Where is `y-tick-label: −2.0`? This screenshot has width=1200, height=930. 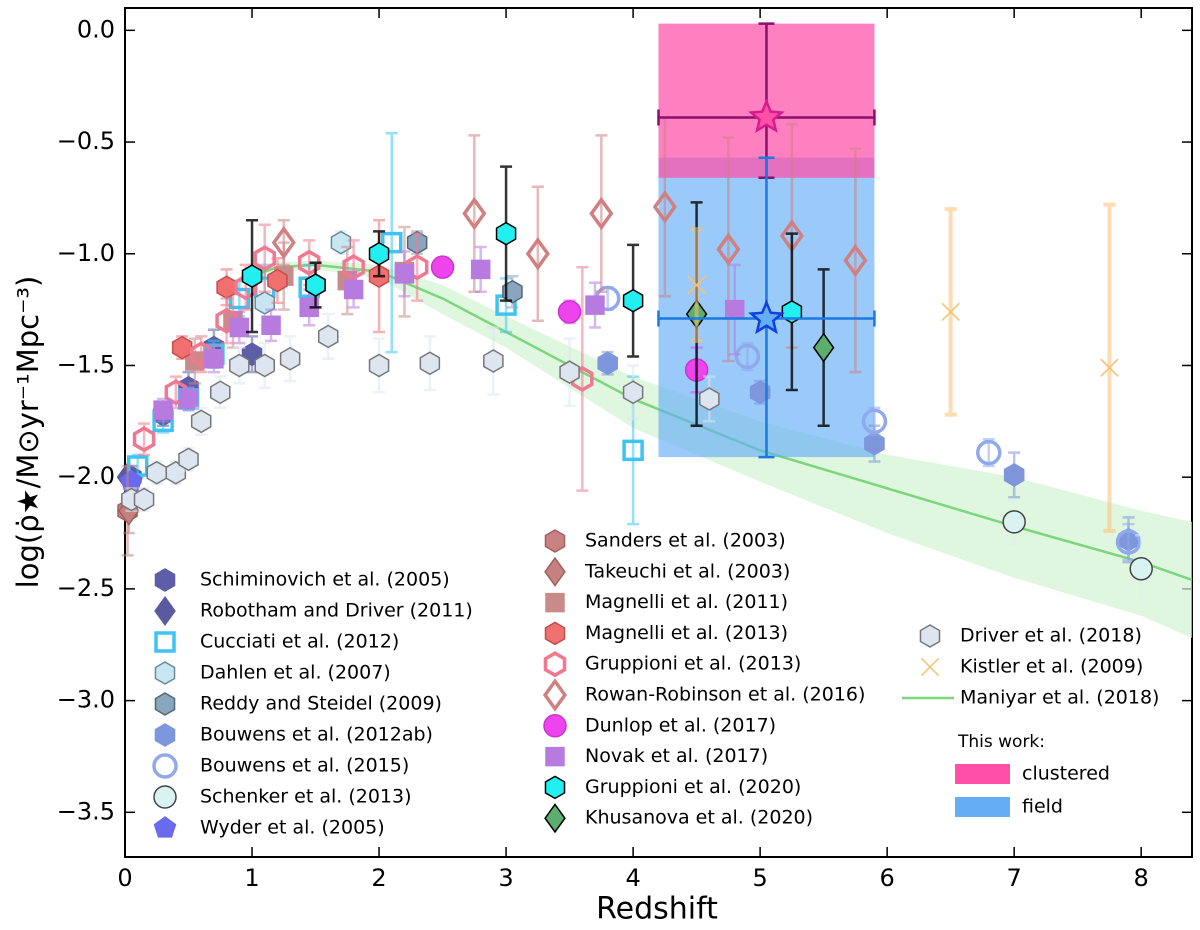
y-tick-label: −2.0 is located at coordinates (86, 476).